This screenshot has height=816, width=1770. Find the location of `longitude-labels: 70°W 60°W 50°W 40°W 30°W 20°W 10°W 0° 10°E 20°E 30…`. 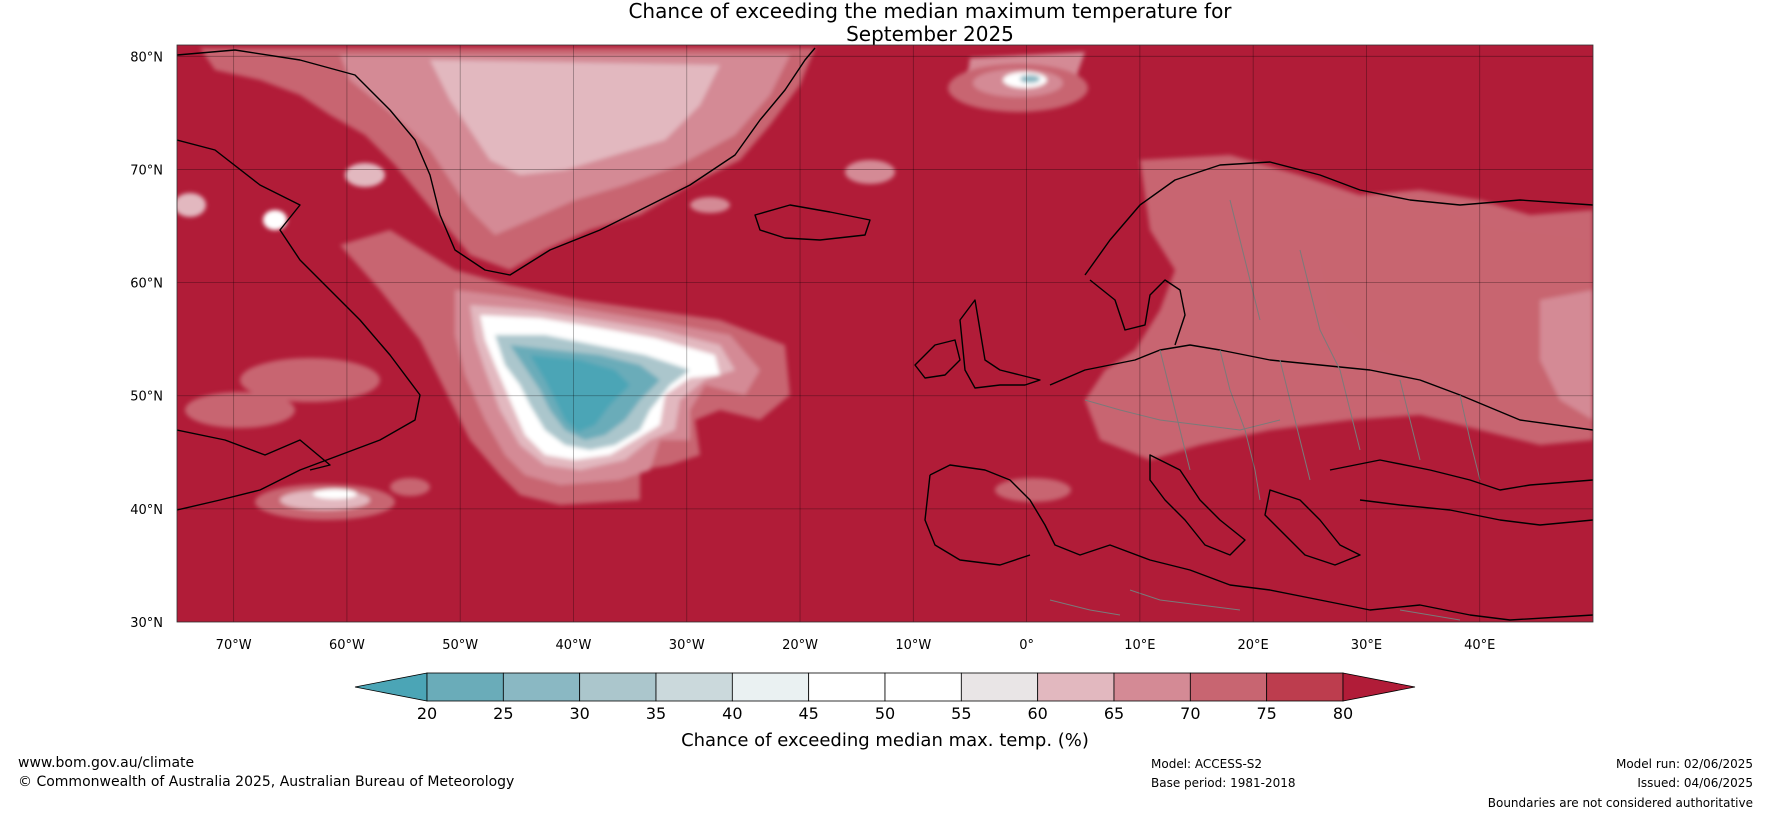

longitude-labels: 70°W 60°W 50°W 40°W 30°W 20°W 10°W 0° 10°E 20°E 30… is located at coordinates (856, 645).